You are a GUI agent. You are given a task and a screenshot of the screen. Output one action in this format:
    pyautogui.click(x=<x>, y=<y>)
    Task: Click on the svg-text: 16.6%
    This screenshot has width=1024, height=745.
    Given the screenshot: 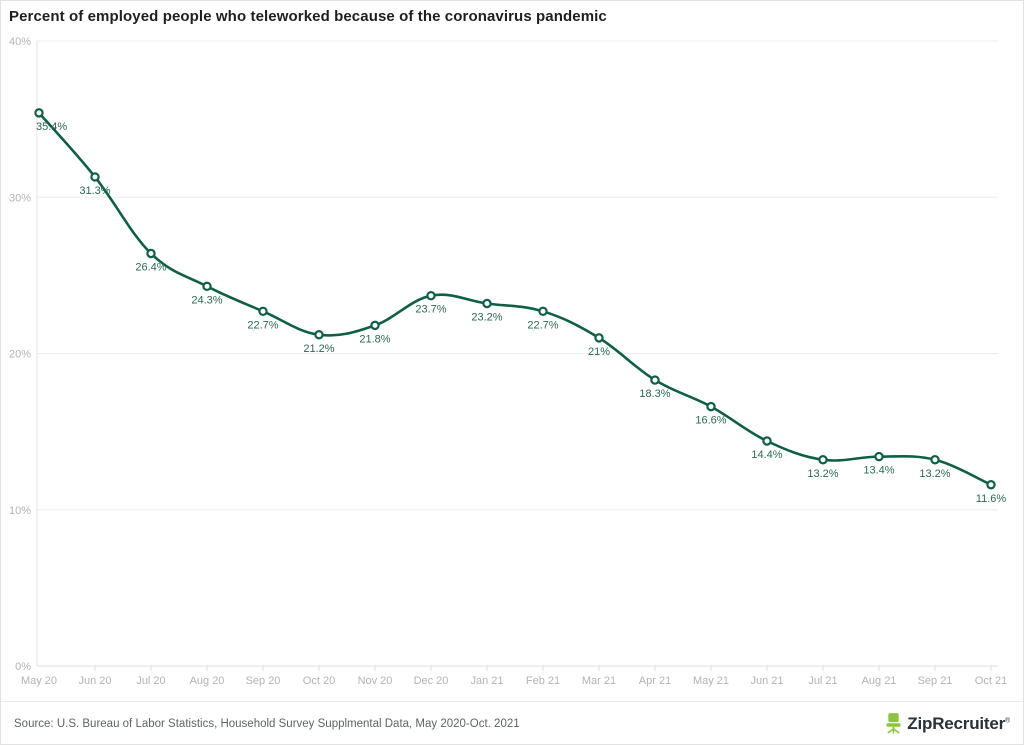 What is the action you would take?
    pyautogui.click(x=710, y=421)
    